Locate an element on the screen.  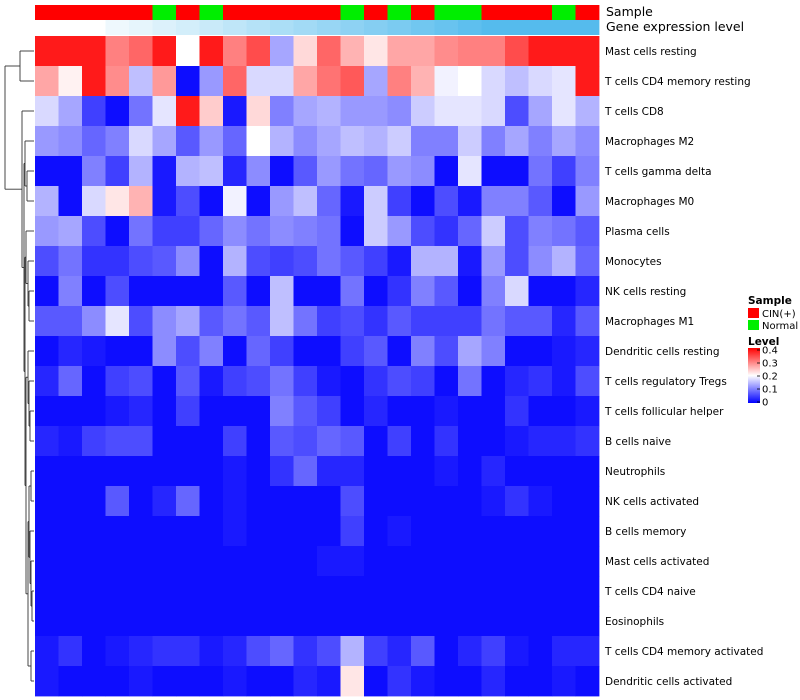
row-label: T cells gamma delta is located at coordinates (658, 172).